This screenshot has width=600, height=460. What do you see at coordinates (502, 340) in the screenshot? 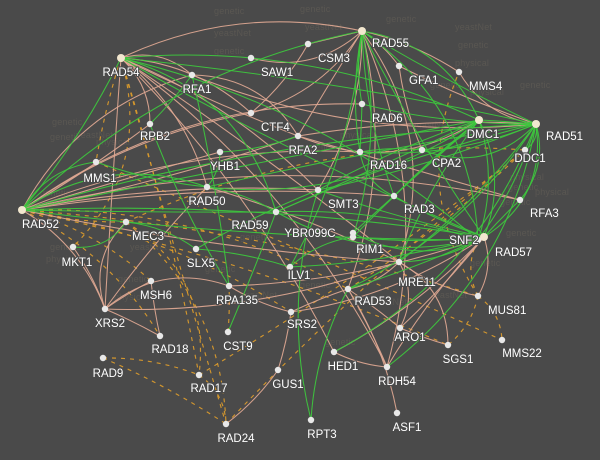
I see `gene-node-mms22` at bounding box center [502, 340].